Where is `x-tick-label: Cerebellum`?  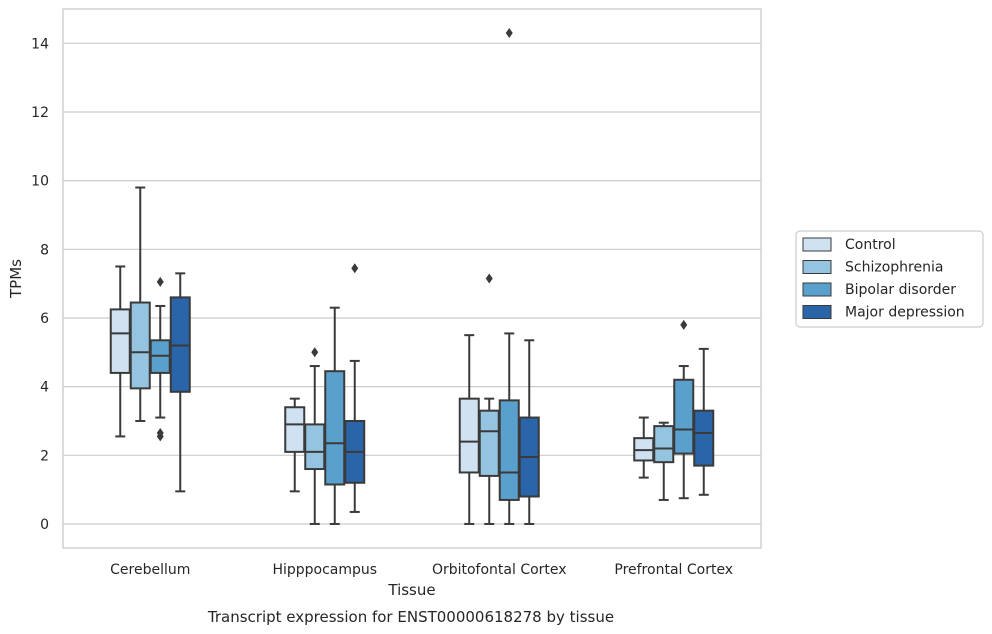
x-tick-label: Cerebellum is located at coordinates (150, 570).